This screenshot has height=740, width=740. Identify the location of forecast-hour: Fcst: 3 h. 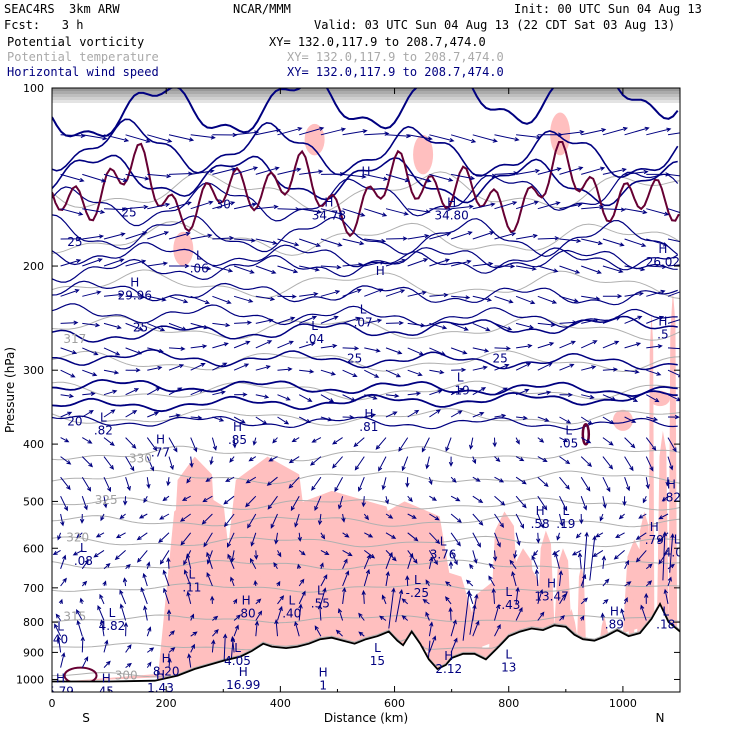
(44, 25).